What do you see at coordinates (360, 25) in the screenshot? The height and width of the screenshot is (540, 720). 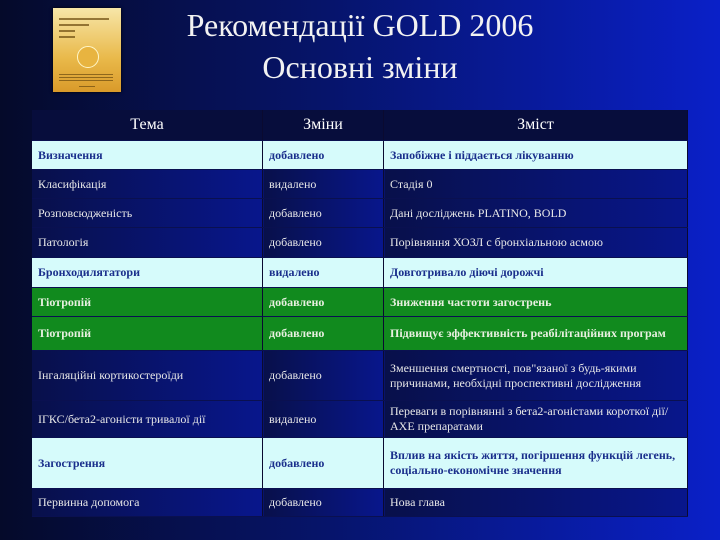 I see `slide-title: Рекомендації GOLD 2006` at bounding box center [360, 25].